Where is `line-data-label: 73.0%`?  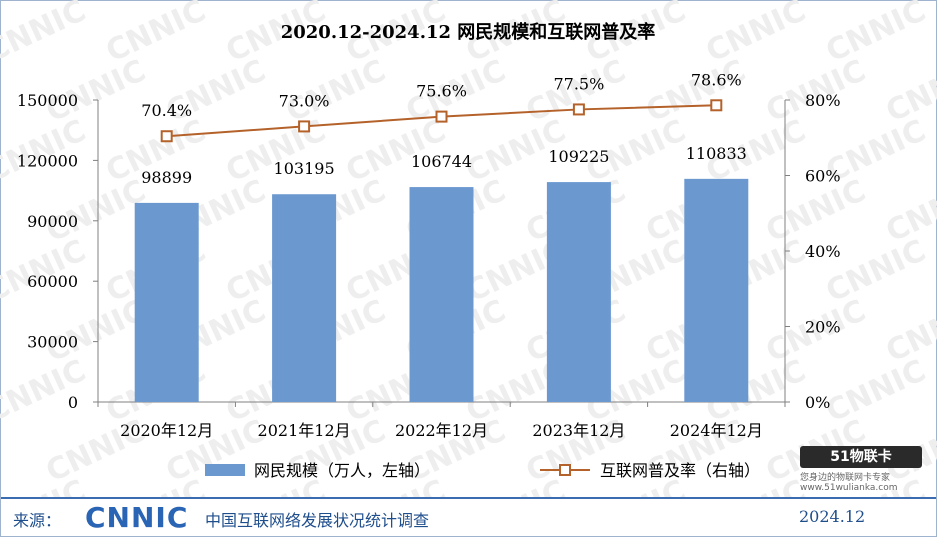 line-data-label: 73.0% is located at coordinates (304, 100).